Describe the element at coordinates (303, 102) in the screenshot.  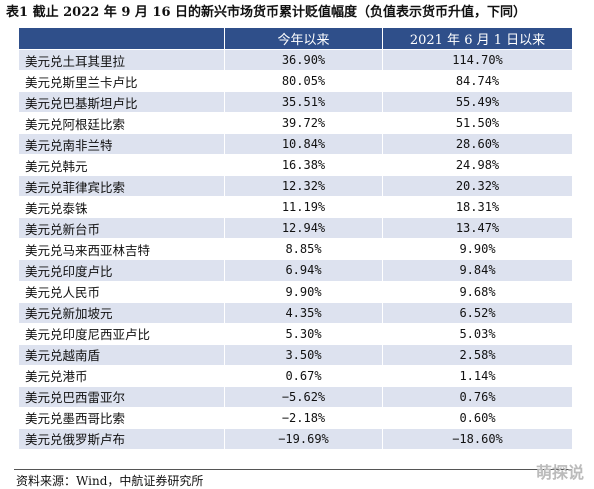
I see `ytd-value-cell: 35.51%` at that location.